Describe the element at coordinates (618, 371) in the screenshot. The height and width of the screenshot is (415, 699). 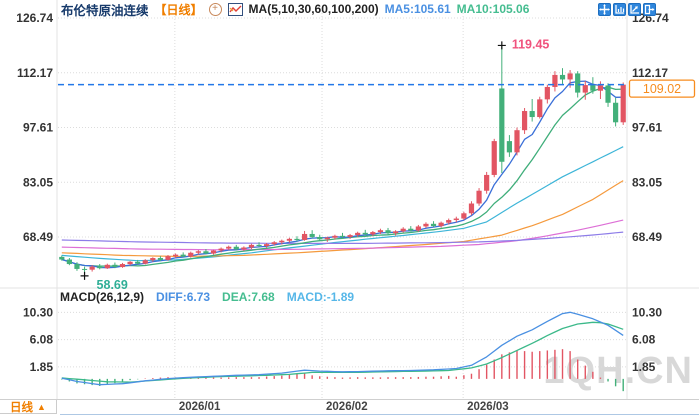
I see `site-watermark: 1QH.CN` at that location.